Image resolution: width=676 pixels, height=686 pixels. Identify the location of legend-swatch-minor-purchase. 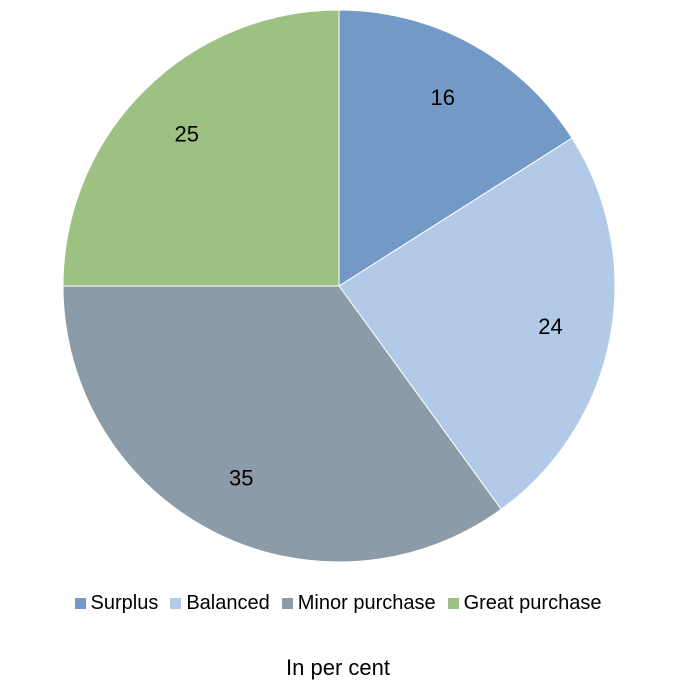
(287, 603).